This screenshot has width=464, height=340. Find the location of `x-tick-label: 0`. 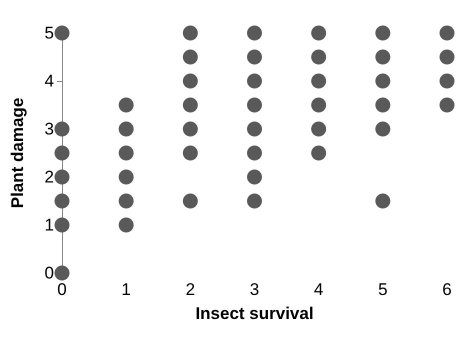

x-tick-label: 0 is located at coordinates (62, 289).